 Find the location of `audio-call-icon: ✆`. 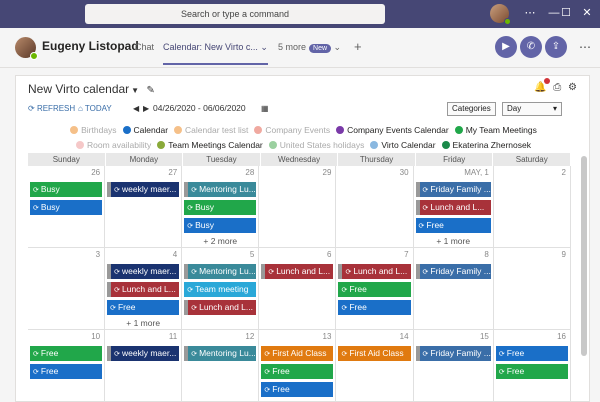

audio-call-icon: ✆ is located at coordinates (531, 47).